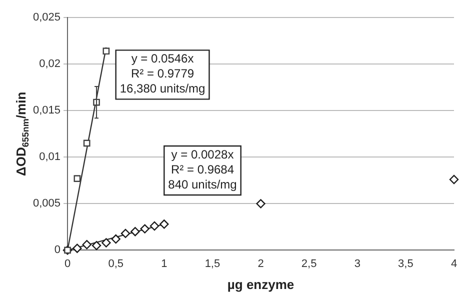 Image resolution: width=474 pixels, height=305 pixels. Describe the element at coordinates (164, 264) in the screenshot. I see `x-tick-label: 1` at that location.